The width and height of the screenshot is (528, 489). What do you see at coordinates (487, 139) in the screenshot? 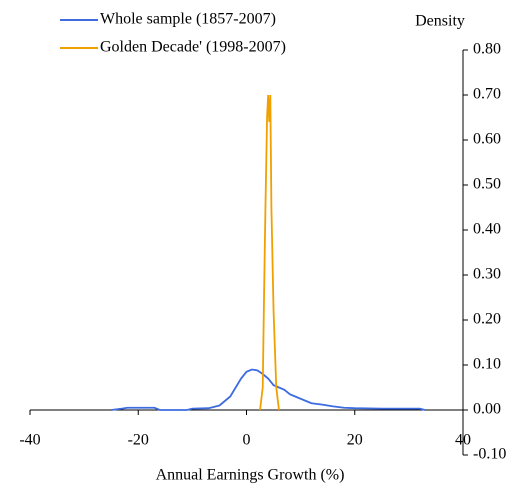
I see `y-tick-label: 0.60` at bounding box center [487, 139].